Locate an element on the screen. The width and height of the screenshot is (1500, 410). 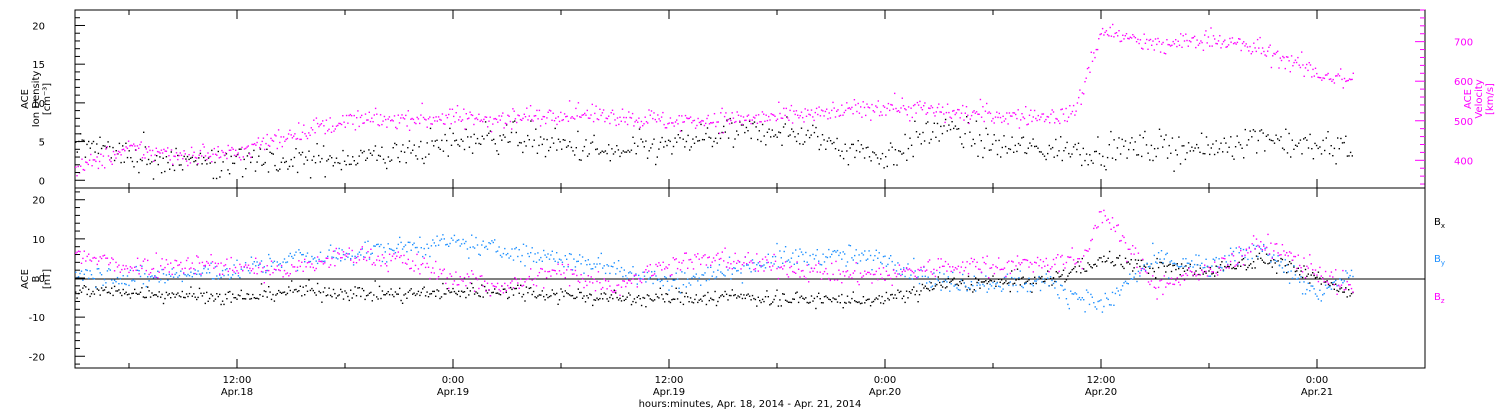
velocity-axis-tick-label: 500 is located at coordinates (1463, 122).